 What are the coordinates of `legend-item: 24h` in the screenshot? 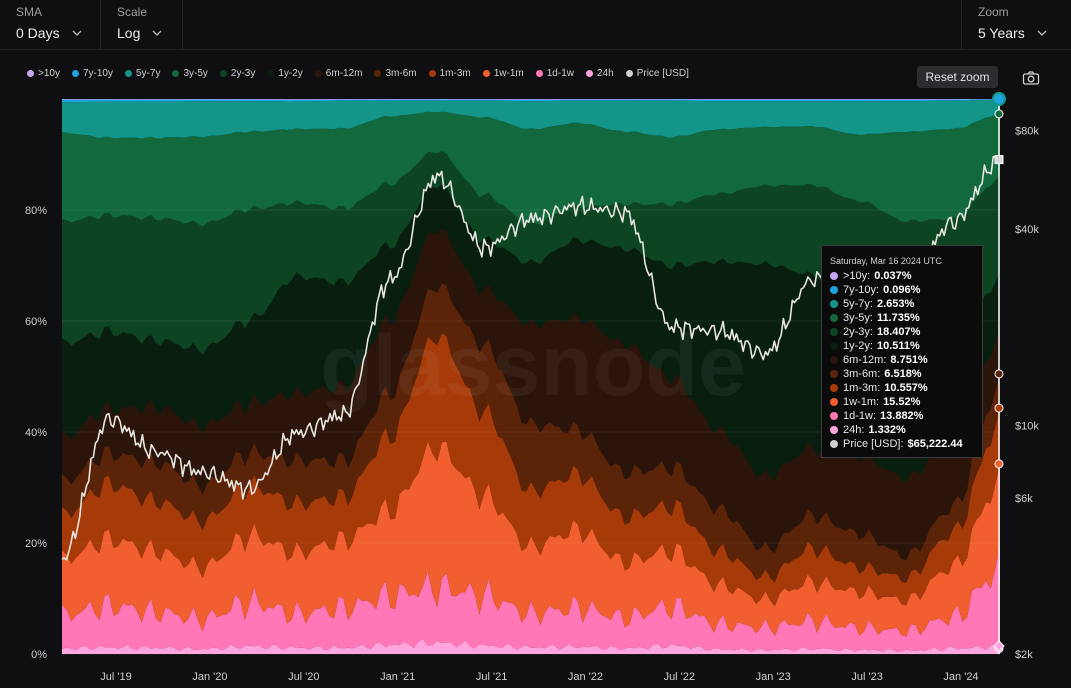 It's located at (600, 73).